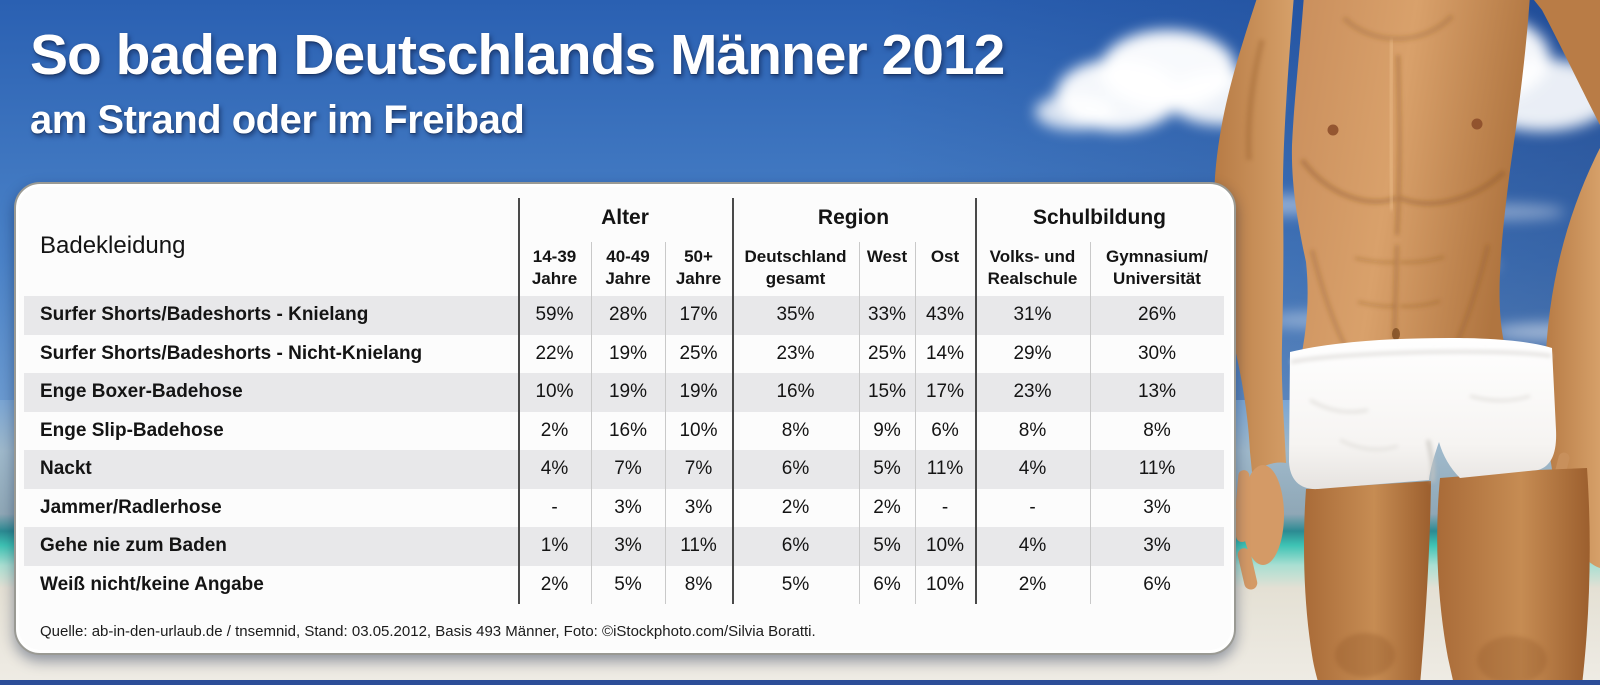 Image resolution: width=1600 pixels, height=685 pixels. What do you see at coordinates (517, 55) in the screenshot?
I see `page-title: So baden Deutschlands Männer 2012` at bounding box center [517, 55].